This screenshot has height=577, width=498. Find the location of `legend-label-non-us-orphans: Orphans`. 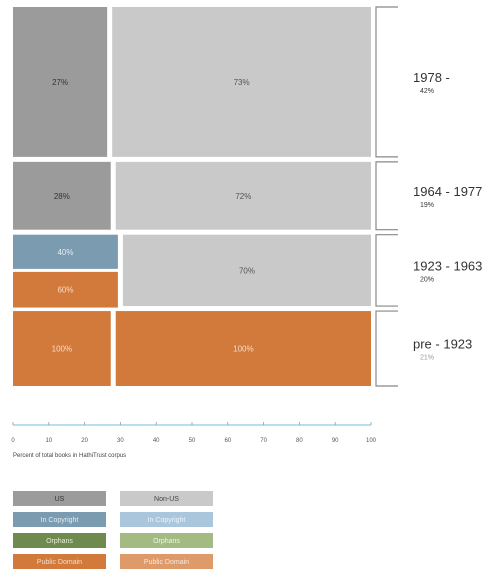

legend-label-non-us-orphans: Orphans is located at coordinates (166, 541).